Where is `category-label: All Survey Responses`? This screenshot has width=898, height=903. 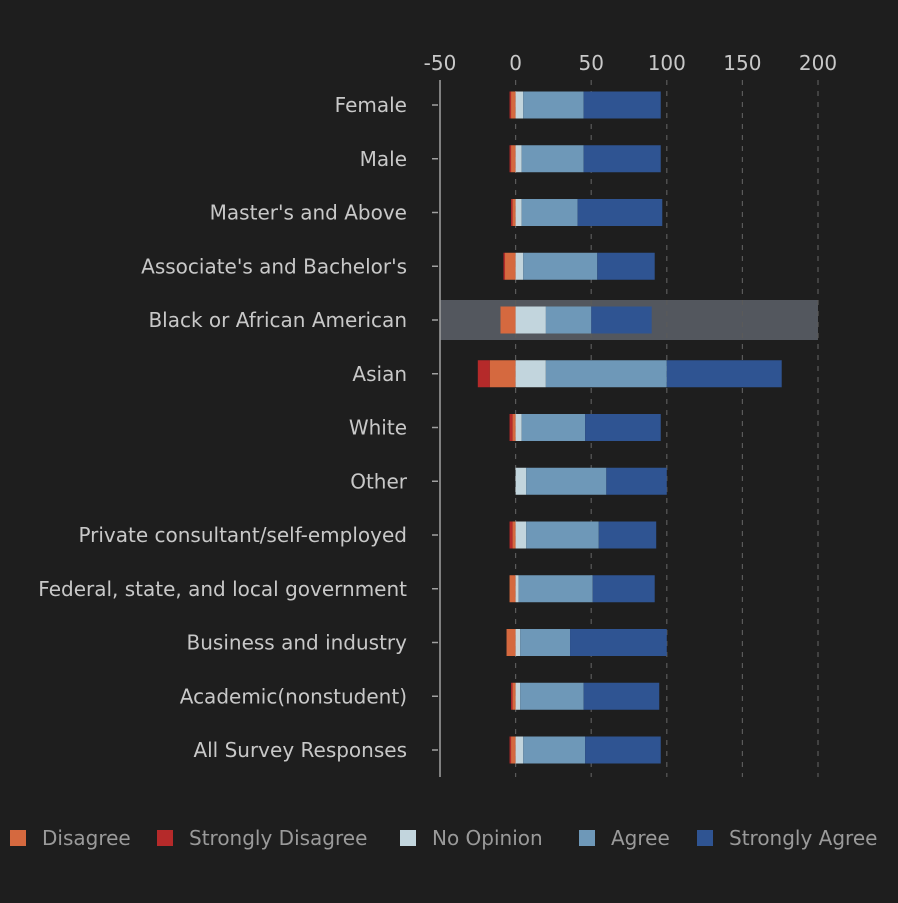 category-label: All Survey Responses is located at coordinates (300, 750).